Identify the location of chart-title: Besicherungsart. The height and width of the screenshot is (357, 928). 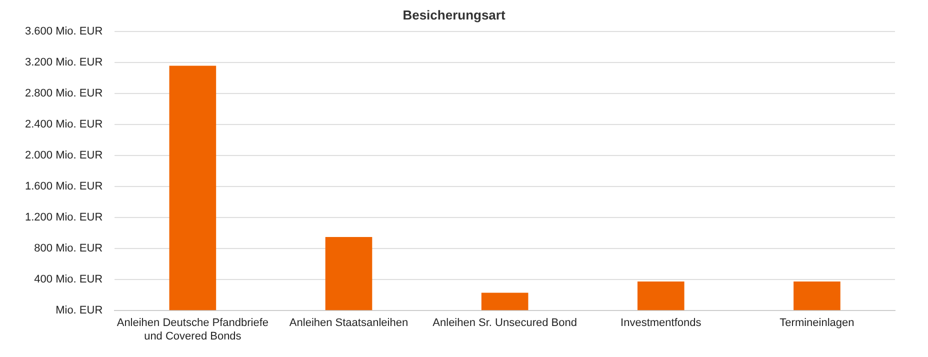
(454, 14).